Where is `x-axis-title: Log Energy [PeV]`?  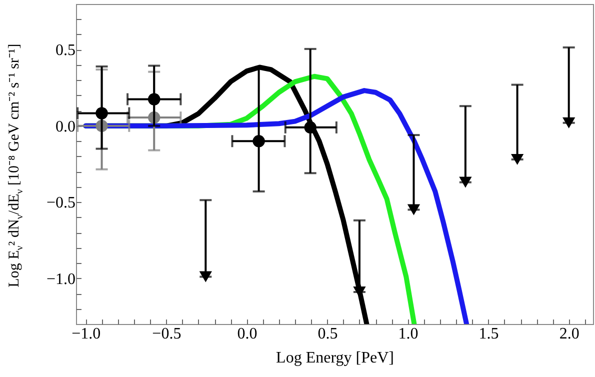 x-axis-title: Log Energy [PeV] is located at coordinates (335, 358).